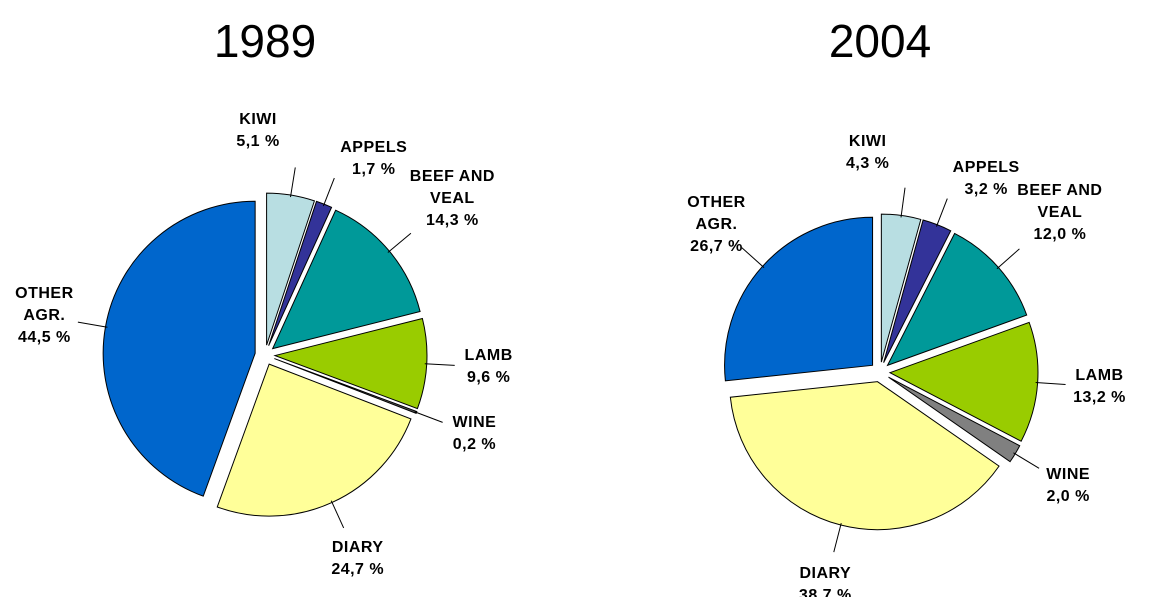 Image resolution: width=1154 pixels, height=597 pixels. Describe the element at coordinates (1099, 387) in the screenshot. I see `slice-label: LAMB 13,2 %` at that location.